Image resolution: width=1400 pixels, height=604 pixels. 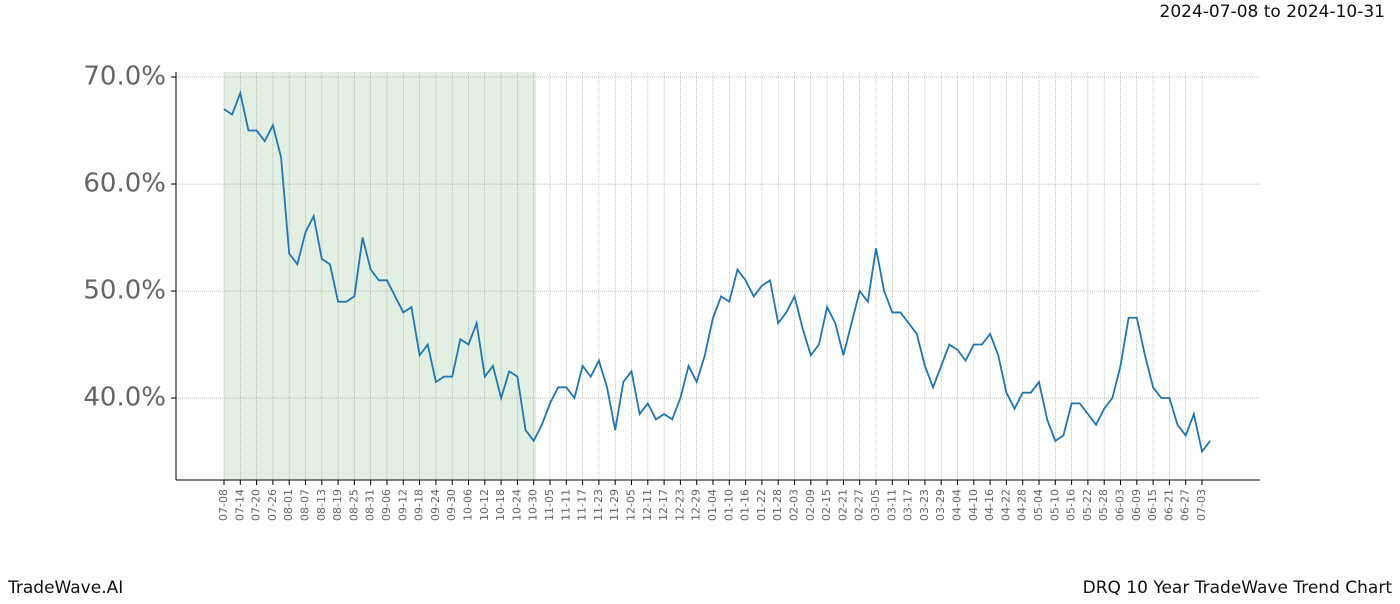 I want to click on date-range: 2024-07-08 to 2024-10-31, so click(x=1272, y=12).